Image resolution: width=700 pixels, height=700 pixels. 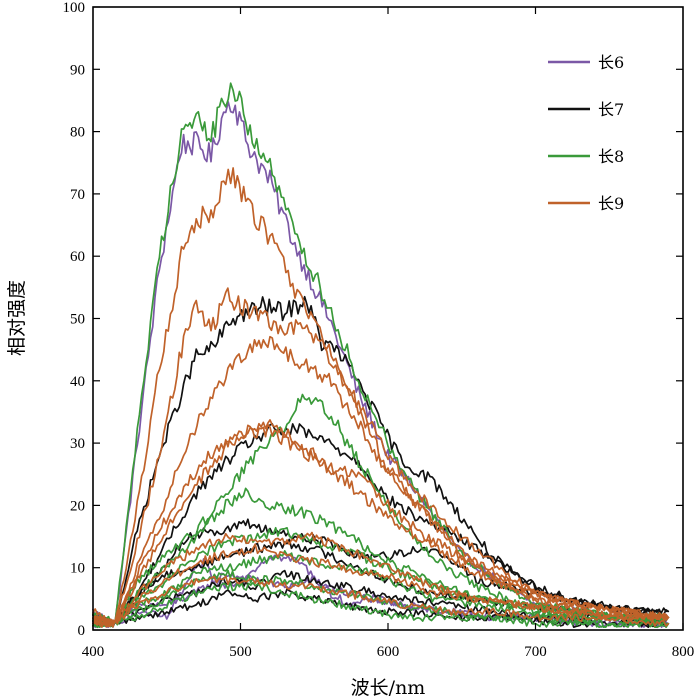 What do you see at coordinates (74, 8) in the screenshot?
I see `y-tick-label-100: 100` at bounding box center [74, 8].